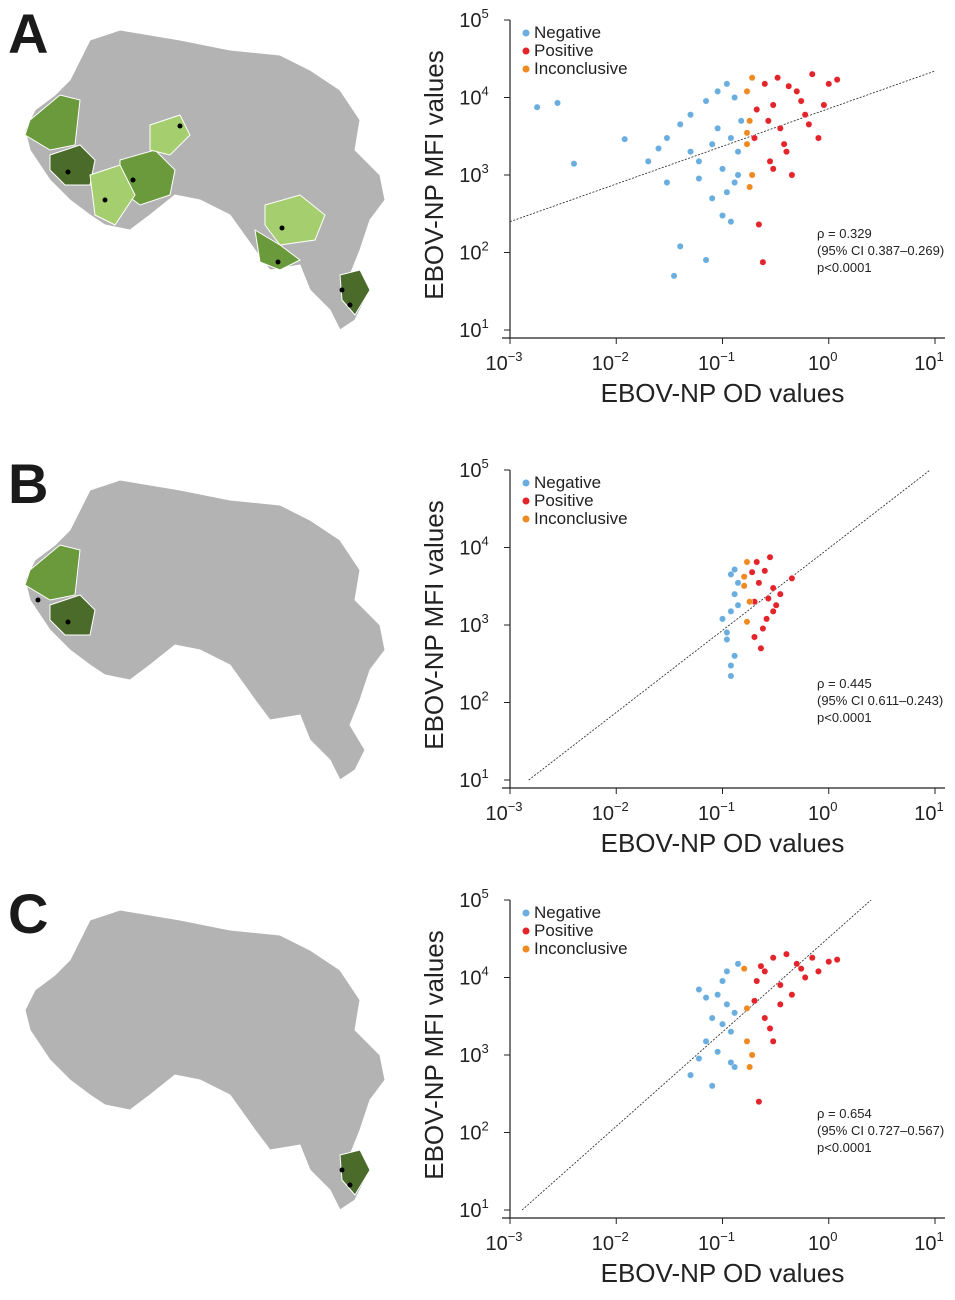 The image size is (955, 1300). Describe the element at coordinates (526, 33) in the screenshot. I see `legend-marker-negative` at that location.